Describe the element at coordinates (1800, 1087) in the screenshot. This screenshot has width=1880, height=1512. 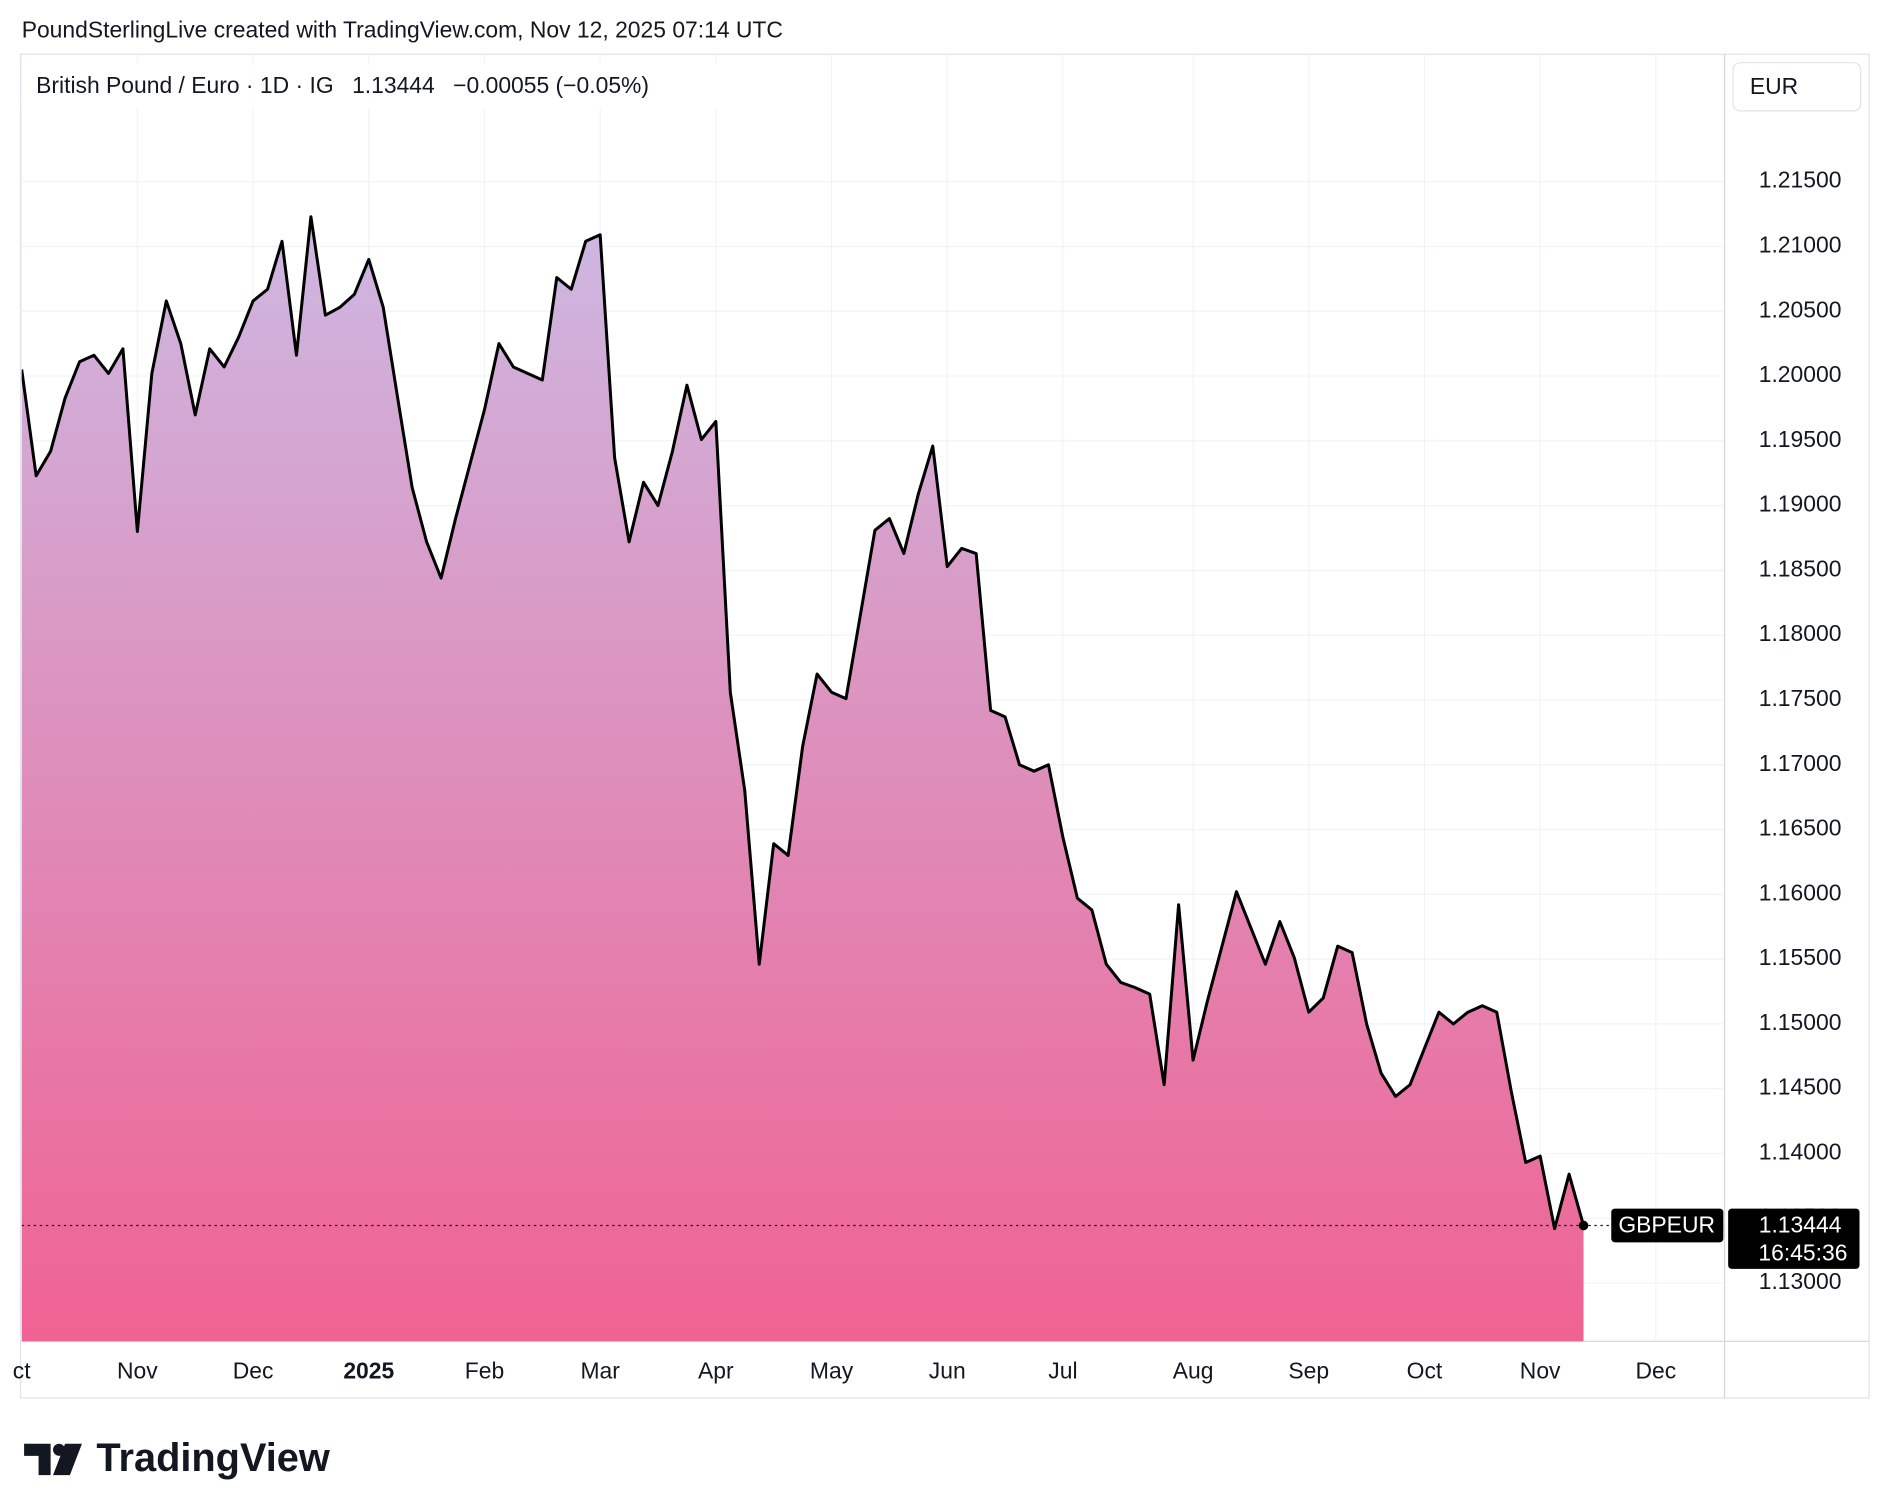
I see `y-tick-label: 1.14500` at that location.